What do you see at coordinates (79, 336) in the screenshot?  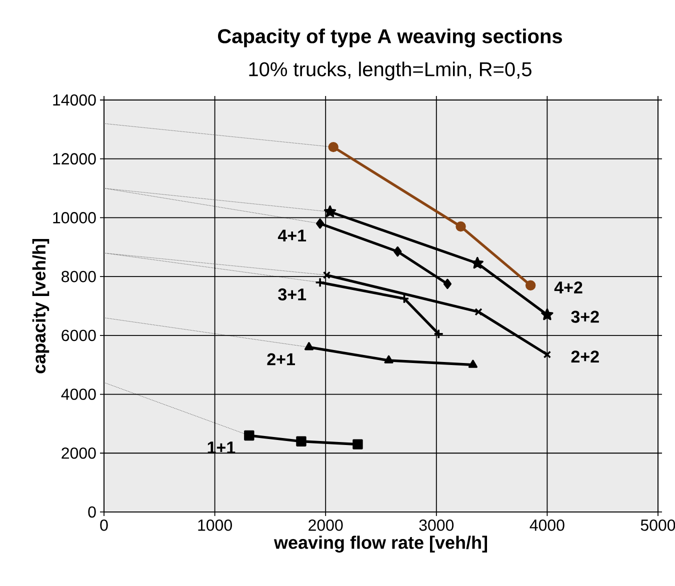 I see `y-tick-label: 6000` at bounding box center [79, 336].